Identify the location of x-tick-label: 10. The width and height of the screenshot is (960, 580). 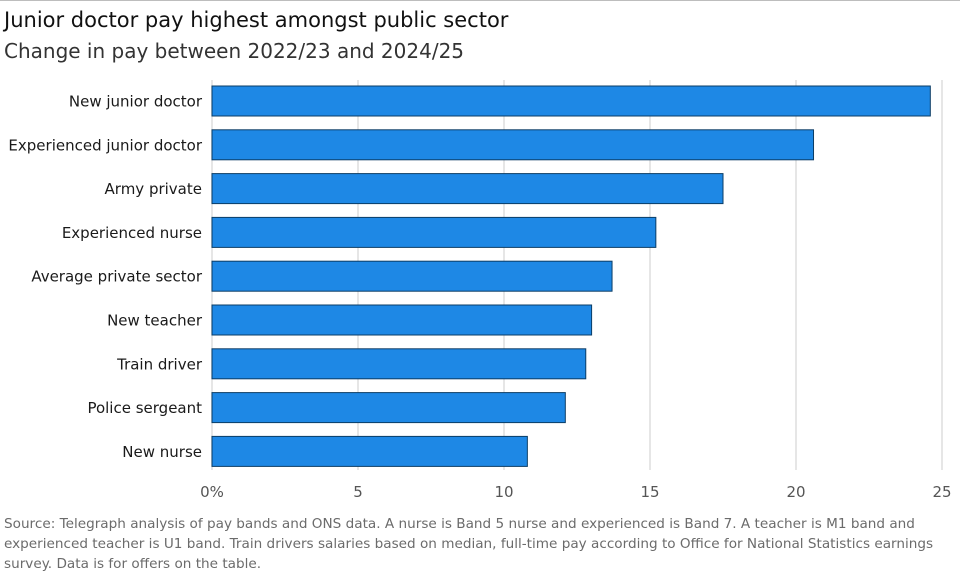
(503, 492).